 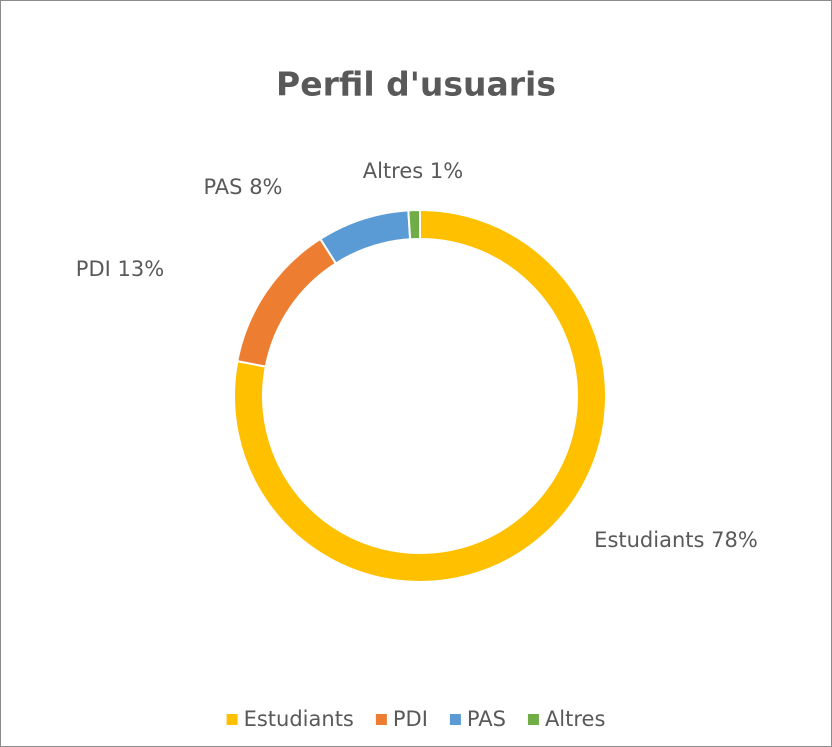 What do you see at coordinates (222, 187) in the screenshot?
I see `data-label-category: PAS` at bounding box center [222, 187].